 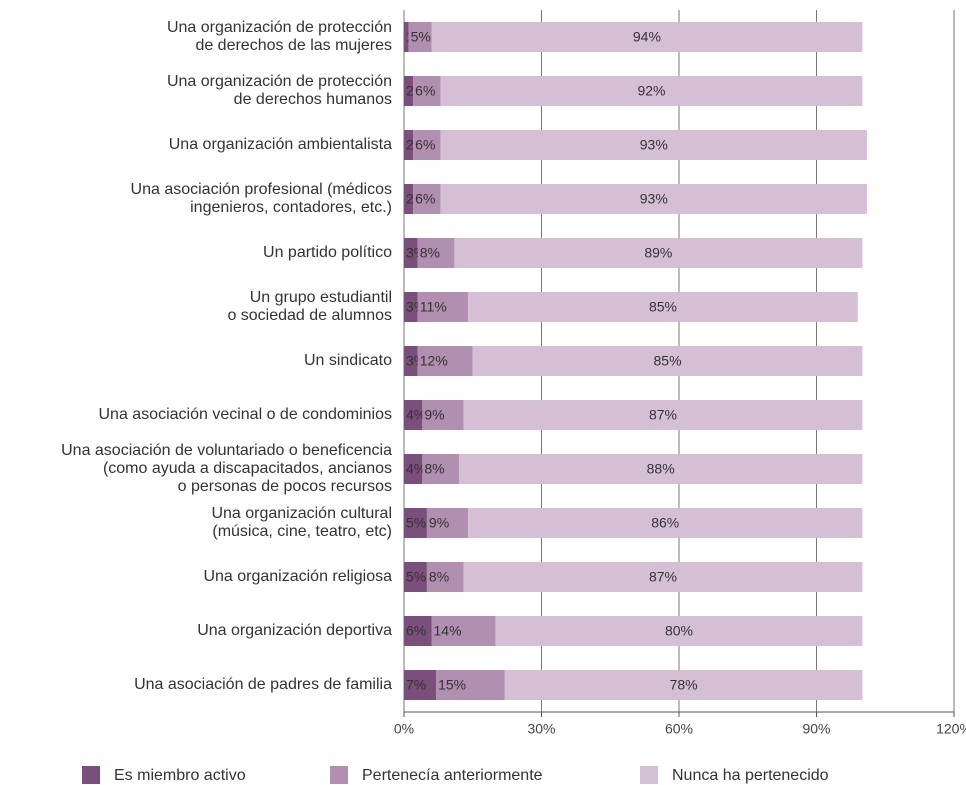 What do you see at coordinates (247, 468) in the screenshot?
I see `category-label: (como ayuda a discapacitados, ancianos` at bounding box center [247, 468].